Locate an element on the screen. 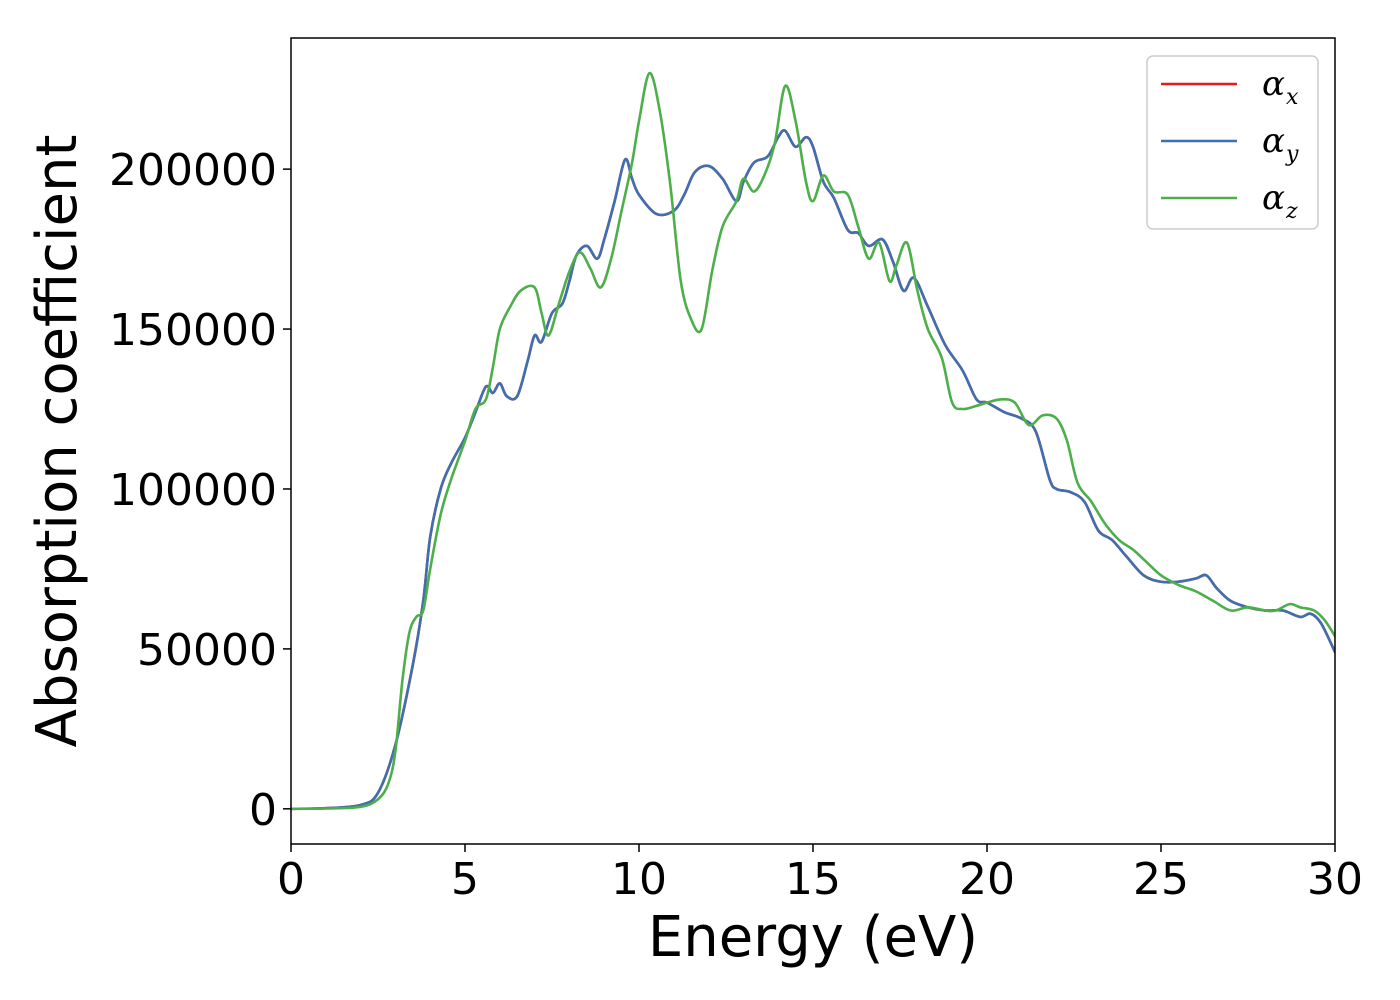 This screenshot has height=1000, width=1400. x-tick-label: 20 is located at coordinates (987, 879).